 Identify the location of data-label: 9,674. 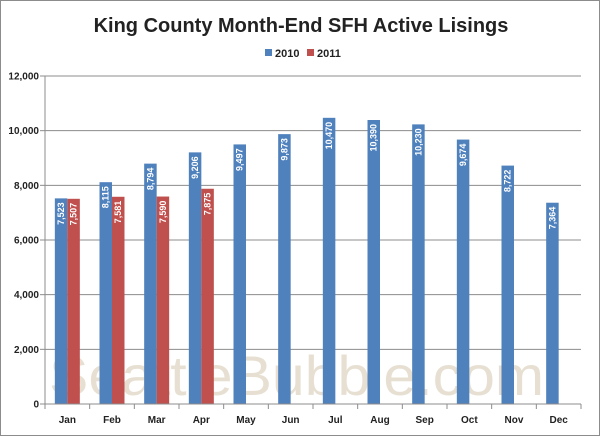
(463, 155).